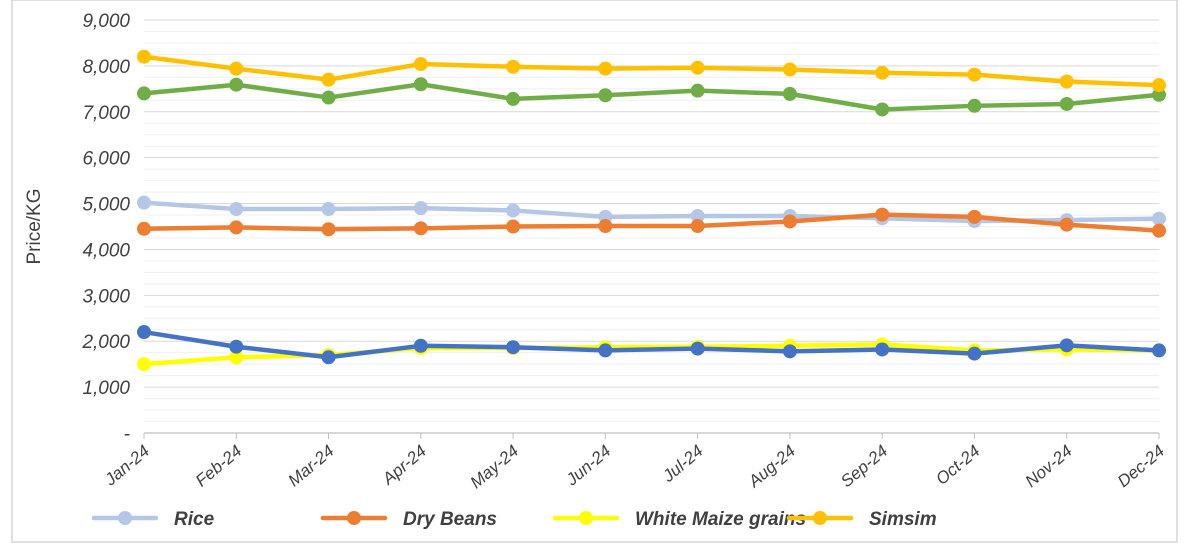 The height and width of the screenshot is (543, 1186). Describe the element at coordinates (106, 159) in the screenshot. I see `y-tick-label: 6,000` at that location.